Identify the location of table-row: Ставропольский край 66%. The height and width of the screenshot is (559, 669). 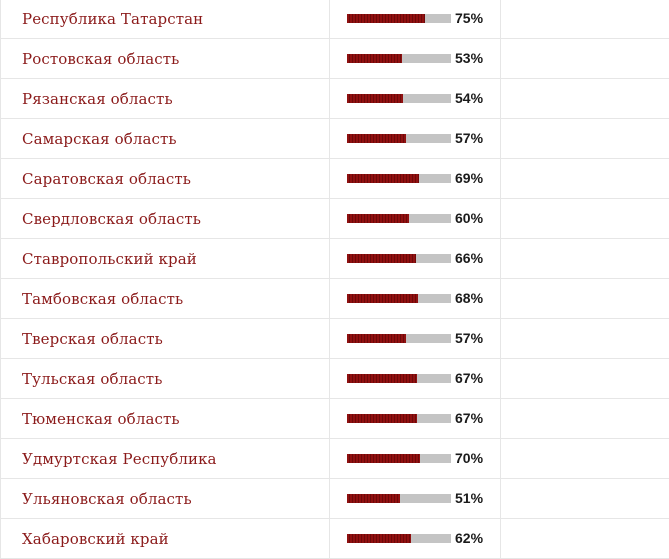
(334, 259).